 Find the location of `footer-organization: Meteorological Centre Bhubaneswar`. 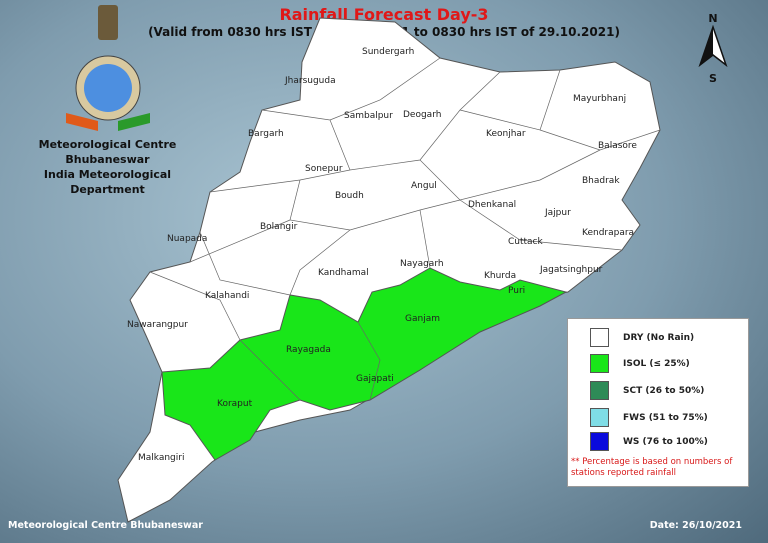

footer-organization: Meteorological Centre Bhubaneswar is located at coordinates (105, 525).